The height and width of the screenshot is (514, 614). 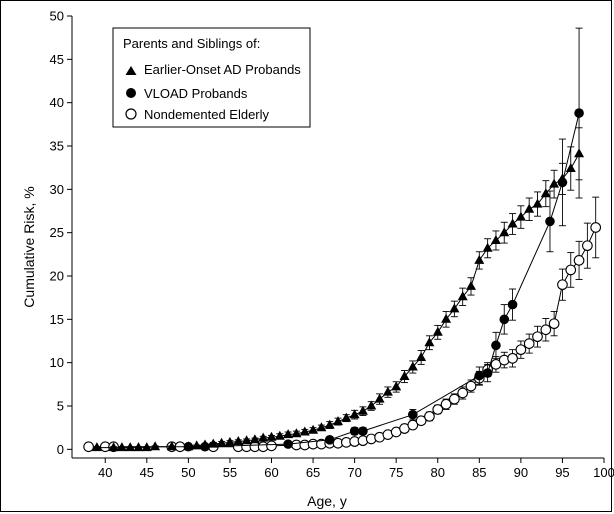 I want to click on legend-marker-filled-circle, so click(x=131, y=93).